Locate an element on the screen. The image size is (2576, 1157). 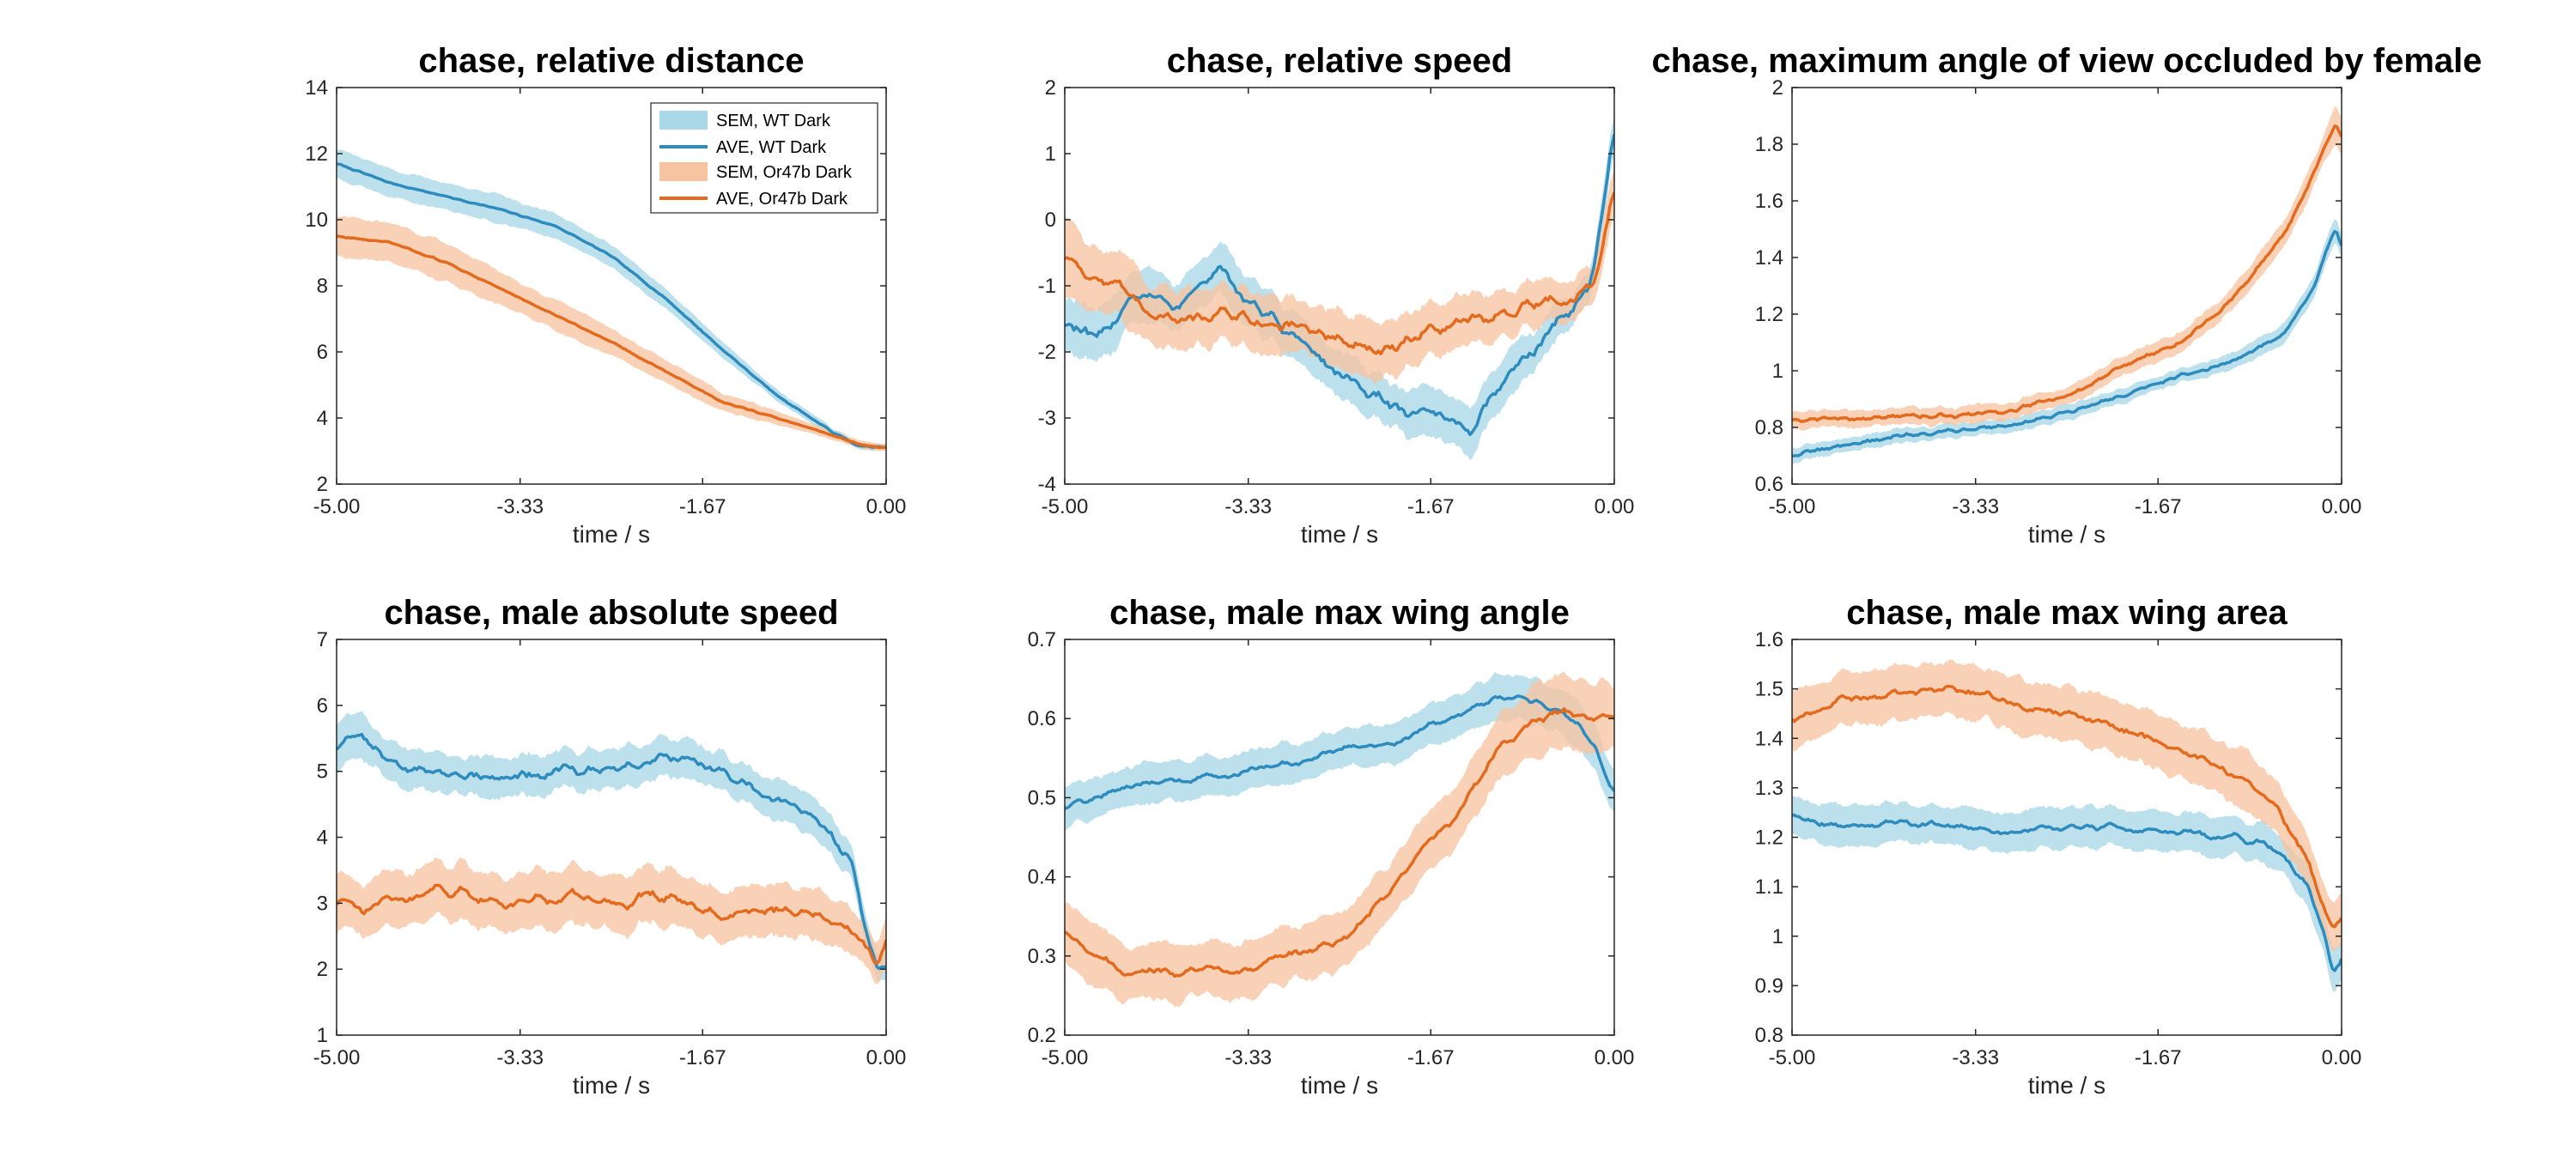
legend-label-ave-or47b: AVE, Or47b Dark is located at coordinates (782, 199).